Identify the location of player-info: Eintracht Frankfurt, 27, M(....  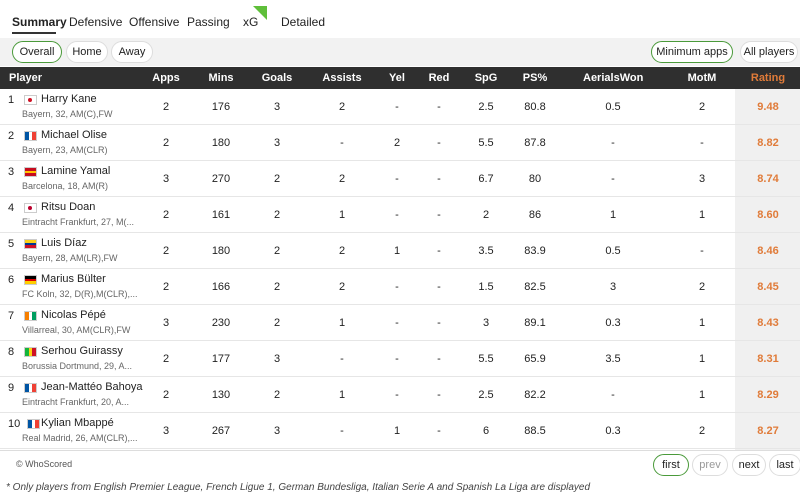
(78, 222).